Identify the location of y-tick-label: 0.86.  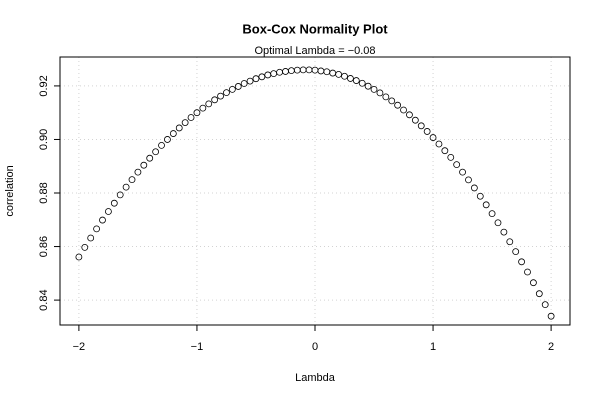
(44, 246).